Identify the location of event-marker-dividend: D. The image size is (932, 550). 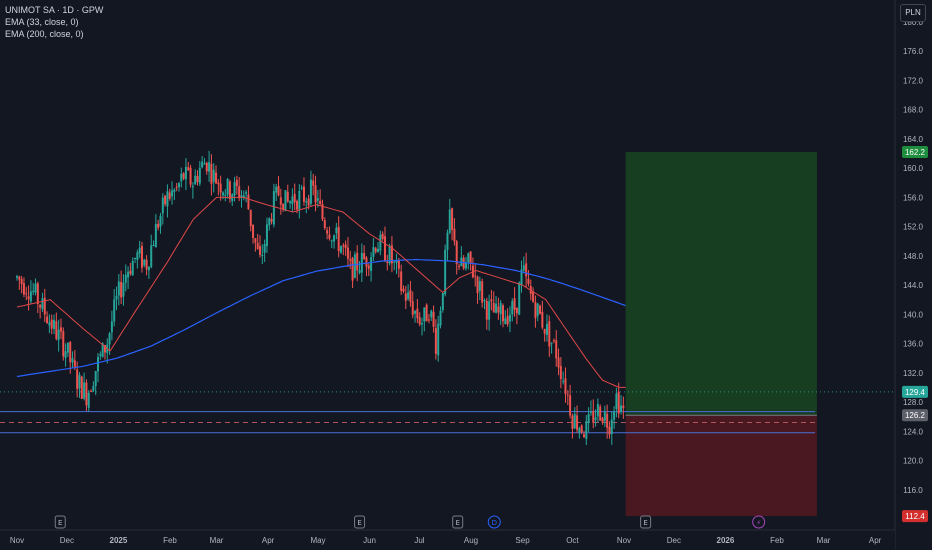
(494, 522).